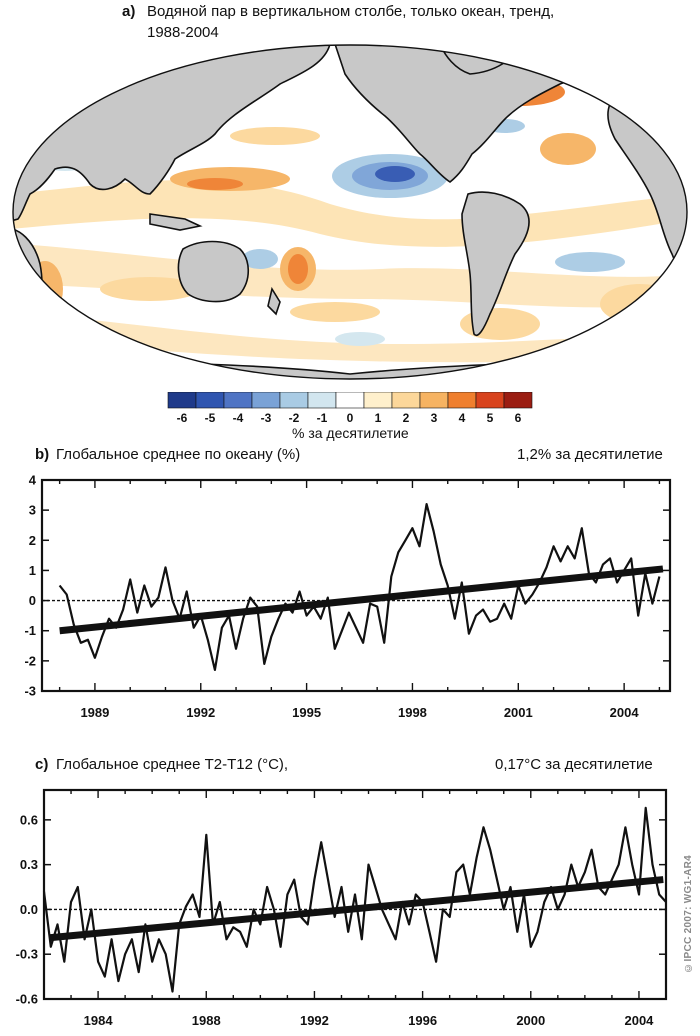  I want to click on australia-landmass, so click(213, 271).